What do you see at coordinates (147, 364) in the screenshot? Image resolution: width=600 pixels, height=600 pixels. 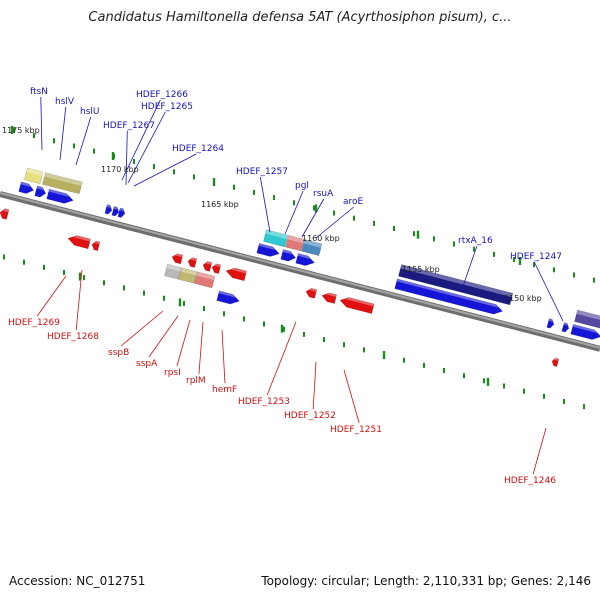 I see `label-sspA: sspA` at bounding box center [147, 364].